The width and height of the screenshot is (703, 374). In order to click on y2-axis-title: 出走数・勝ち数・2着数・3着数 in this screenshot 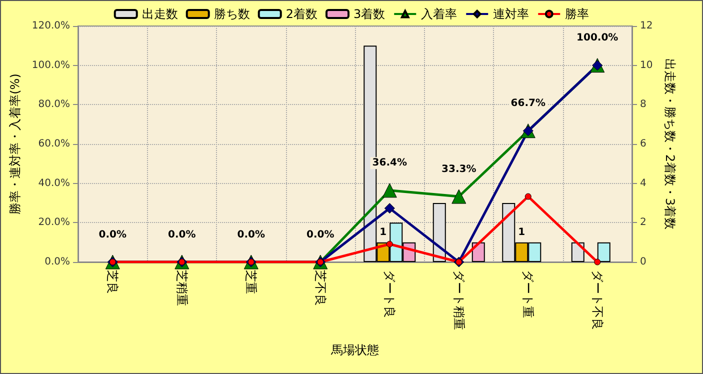, I will do `click(670, 144)`.